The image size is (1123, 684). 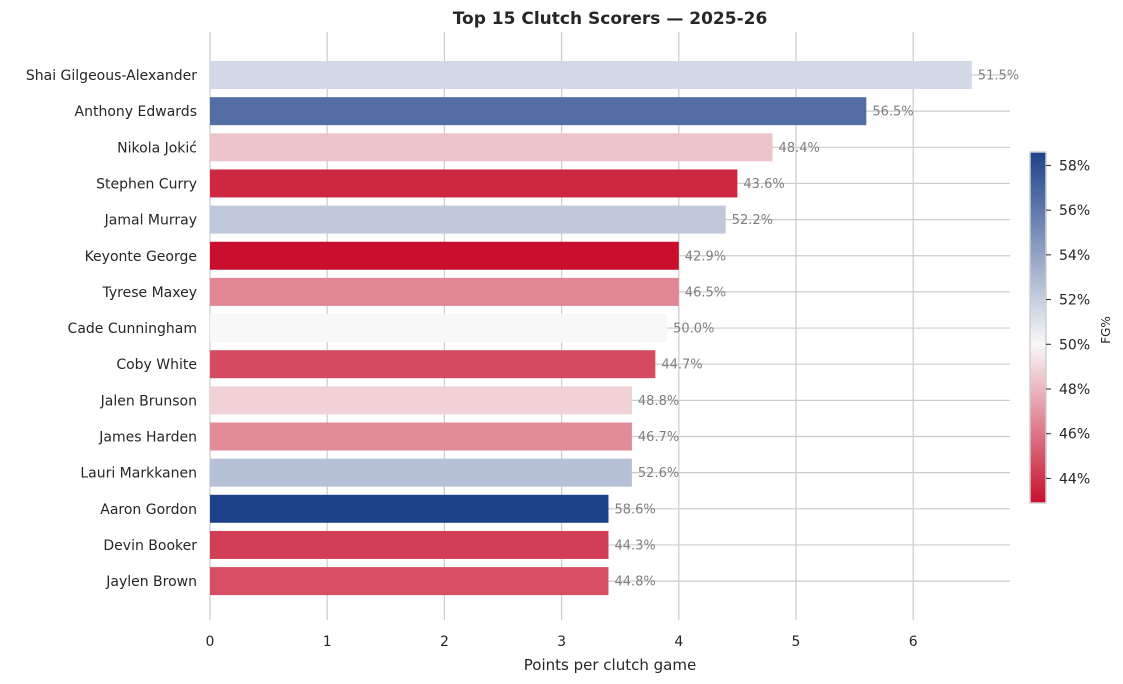 What do you see at coordinates (634, 582) in the screenshot?
I see `bar-value-label: 44.8%` at bounding box center [634, 582].